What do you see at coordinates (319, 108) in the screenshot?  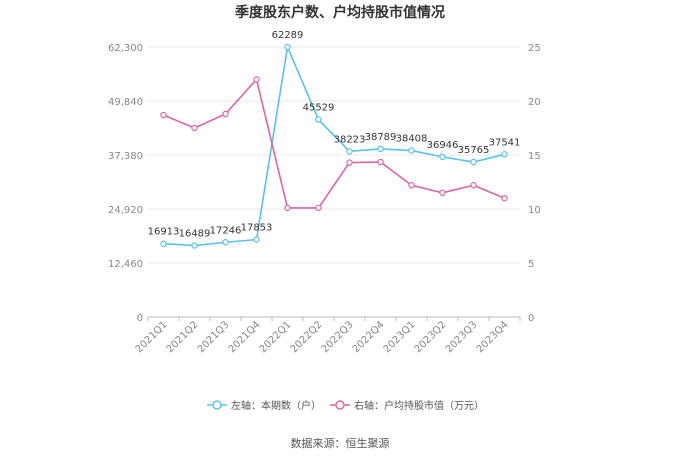 I see `data-label: 45529` at bounding box center [319, 108].